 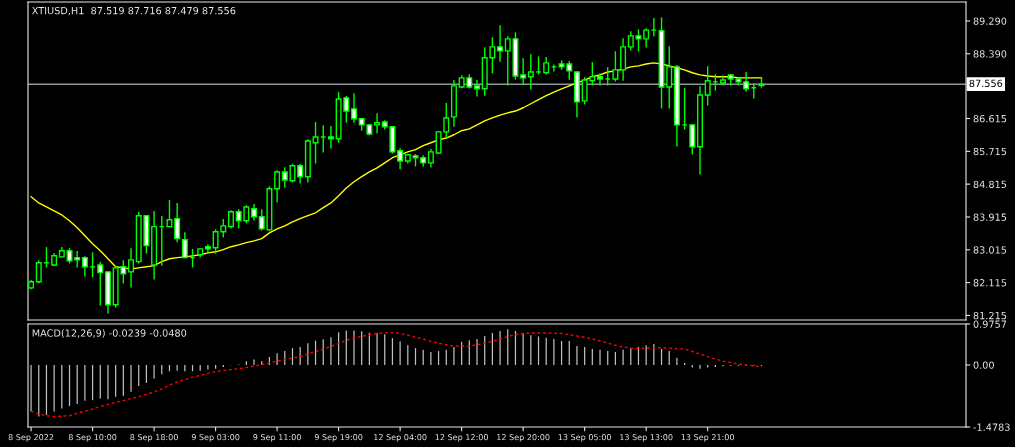 What do you see at coordinates (990, 151) in the screenshot?
I see `y-tick-label: 85.715` at bounding box center [990, 151].